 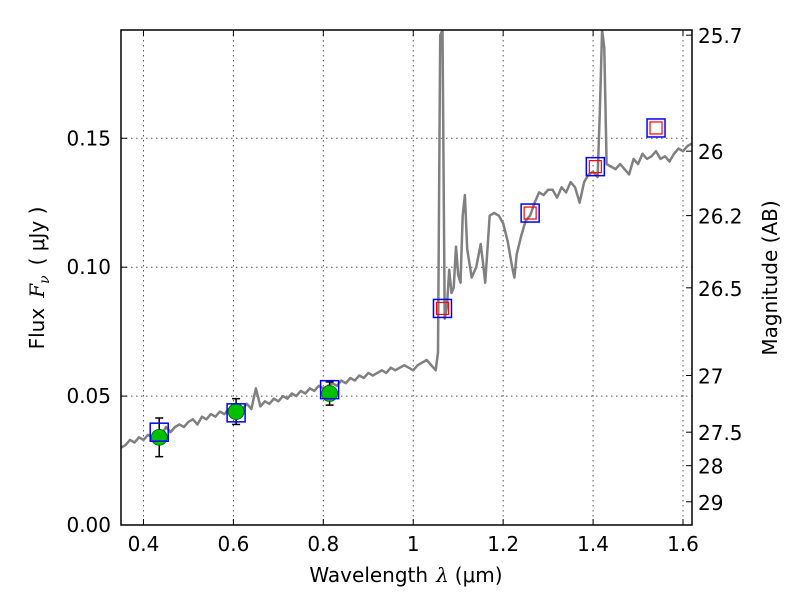 I want to click on x-tick-label: 1.6, so click(x=683, y=544).